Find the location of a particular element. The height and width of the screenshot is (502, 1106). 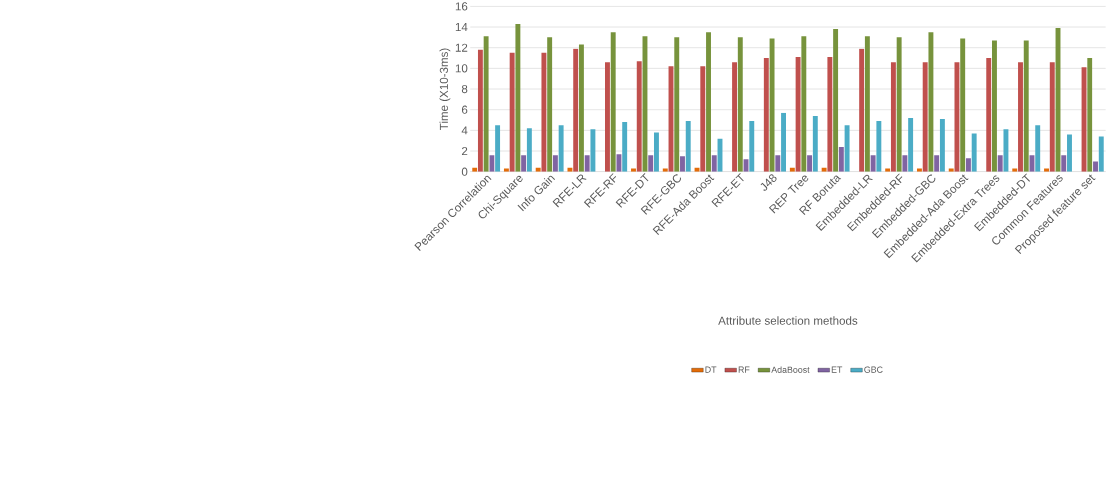

legend-label: ET is located at coordinates (837, 369).